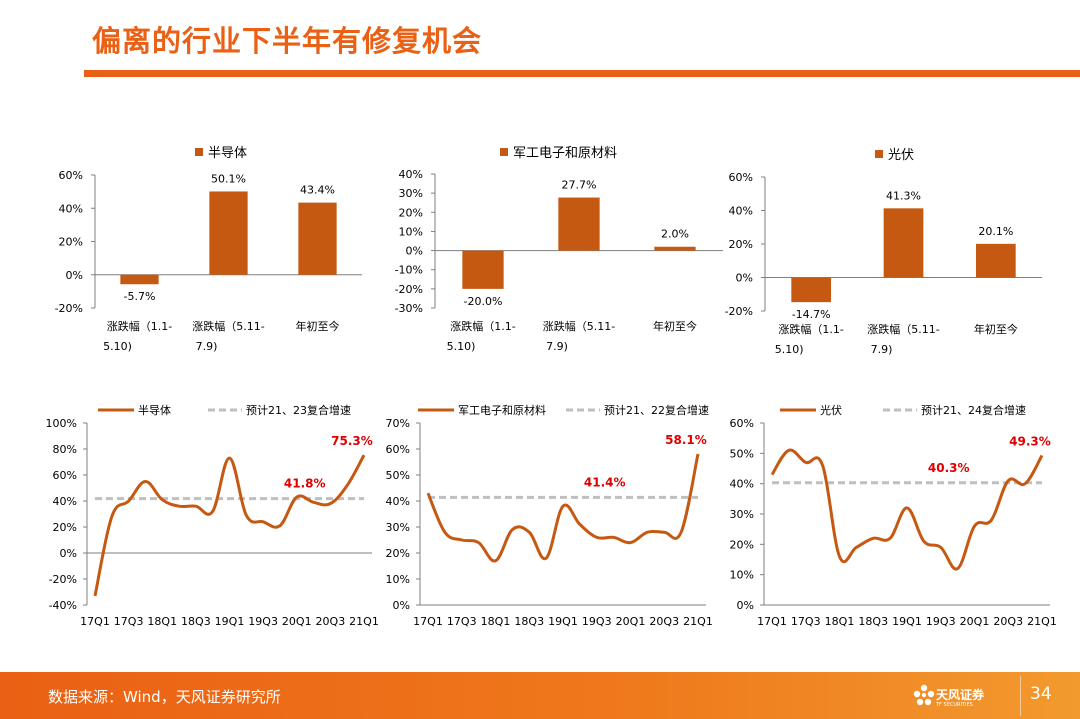  Describe the element at coordinates (686, 440) in the screenshot. I see `annotation-label: 58.1%` at that location.